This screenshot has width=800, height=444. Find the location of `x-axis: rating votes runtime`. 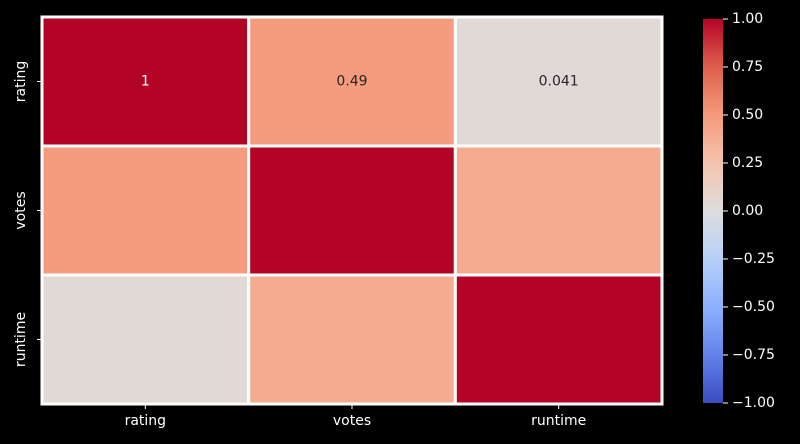

x-axis: rating votes runtime is located at coordinates (355, 416).